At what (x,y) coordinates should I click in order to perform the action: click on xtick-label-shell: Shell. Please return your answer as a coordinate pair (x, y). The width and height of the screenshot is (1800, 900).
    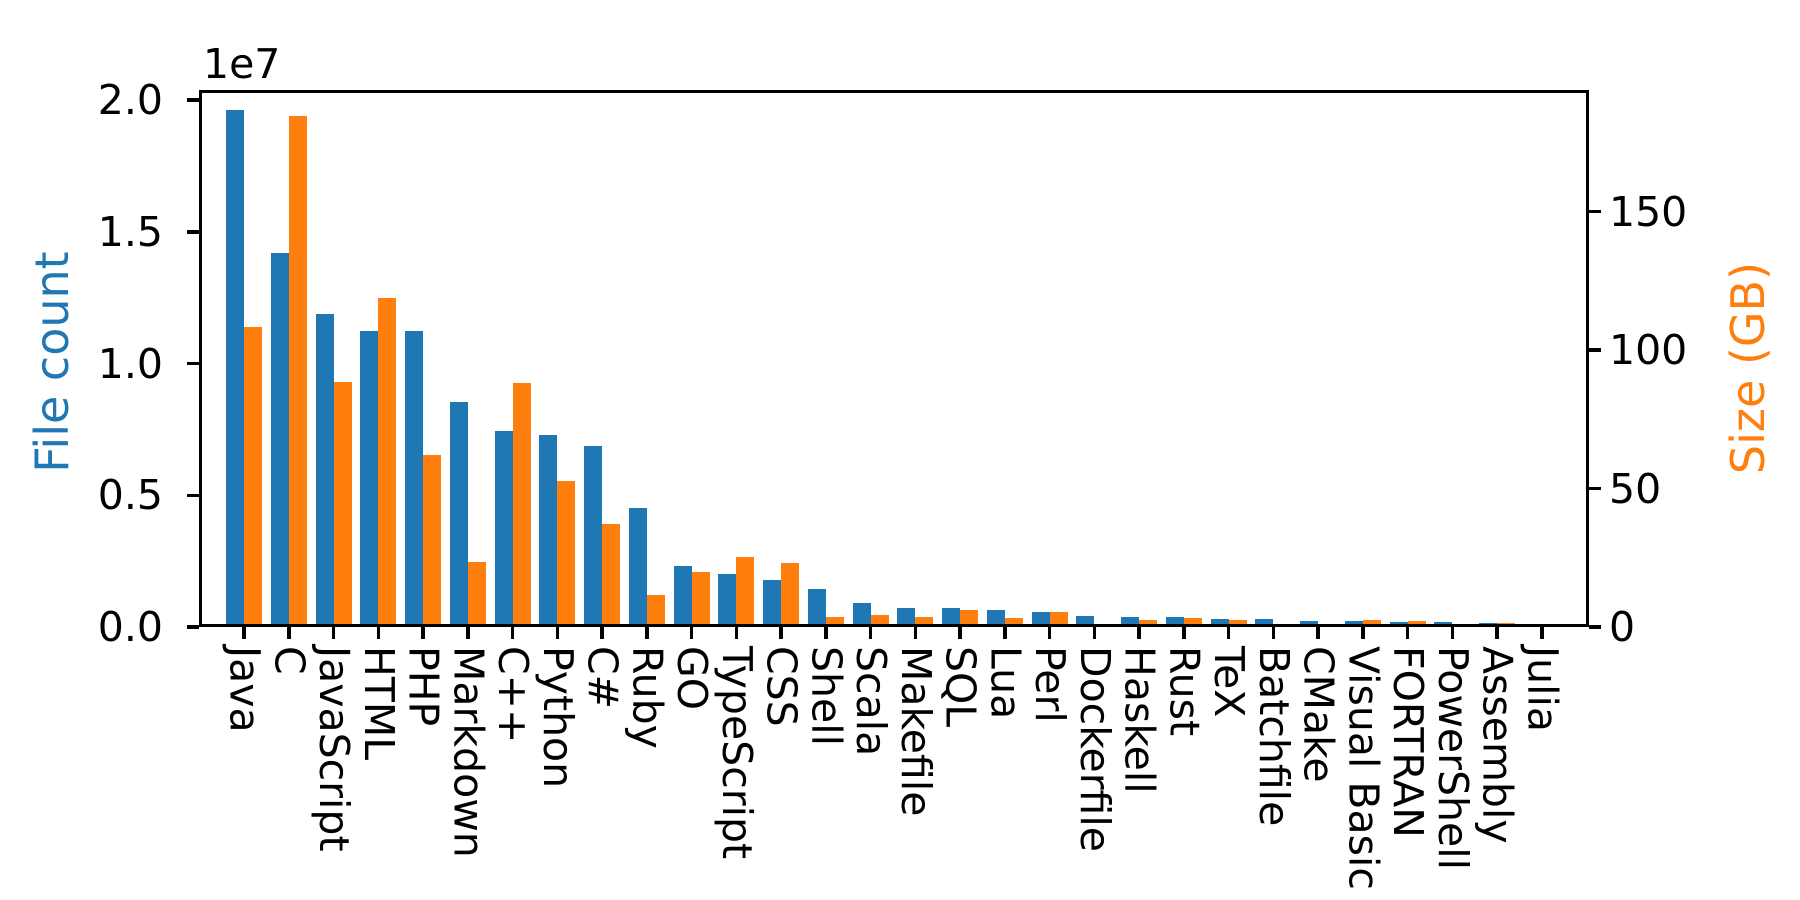
    Looking at the image, I should click on (826, 696).